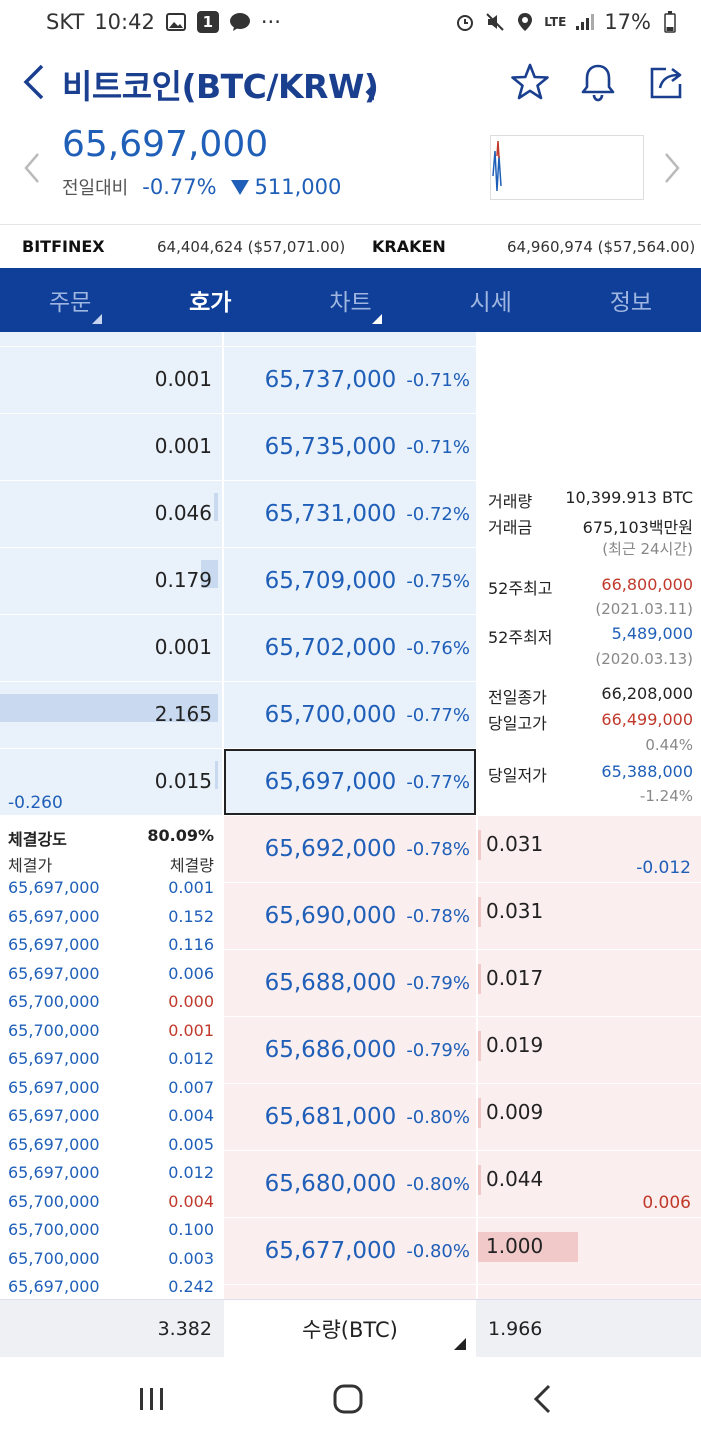 The height and width of the screenshot is (1440, 701). I want to click on ask-qty-cell: 2.165, so click(111, 715).